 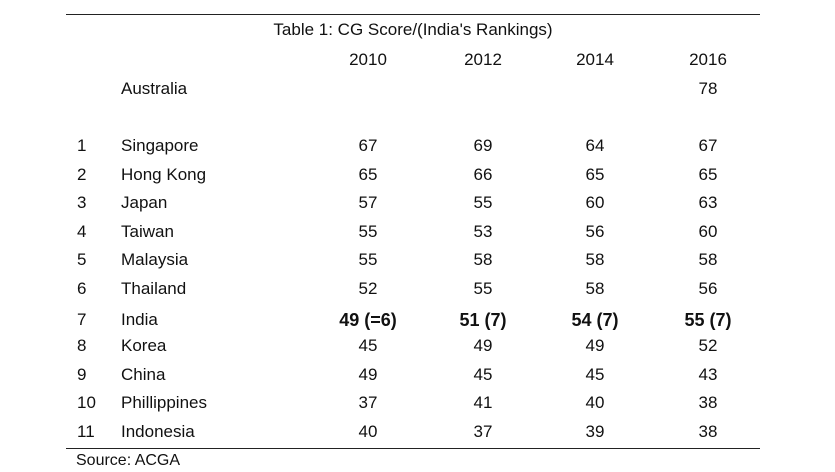 I want to click on country-name: Hong Kong, so click(x=164, y=174).